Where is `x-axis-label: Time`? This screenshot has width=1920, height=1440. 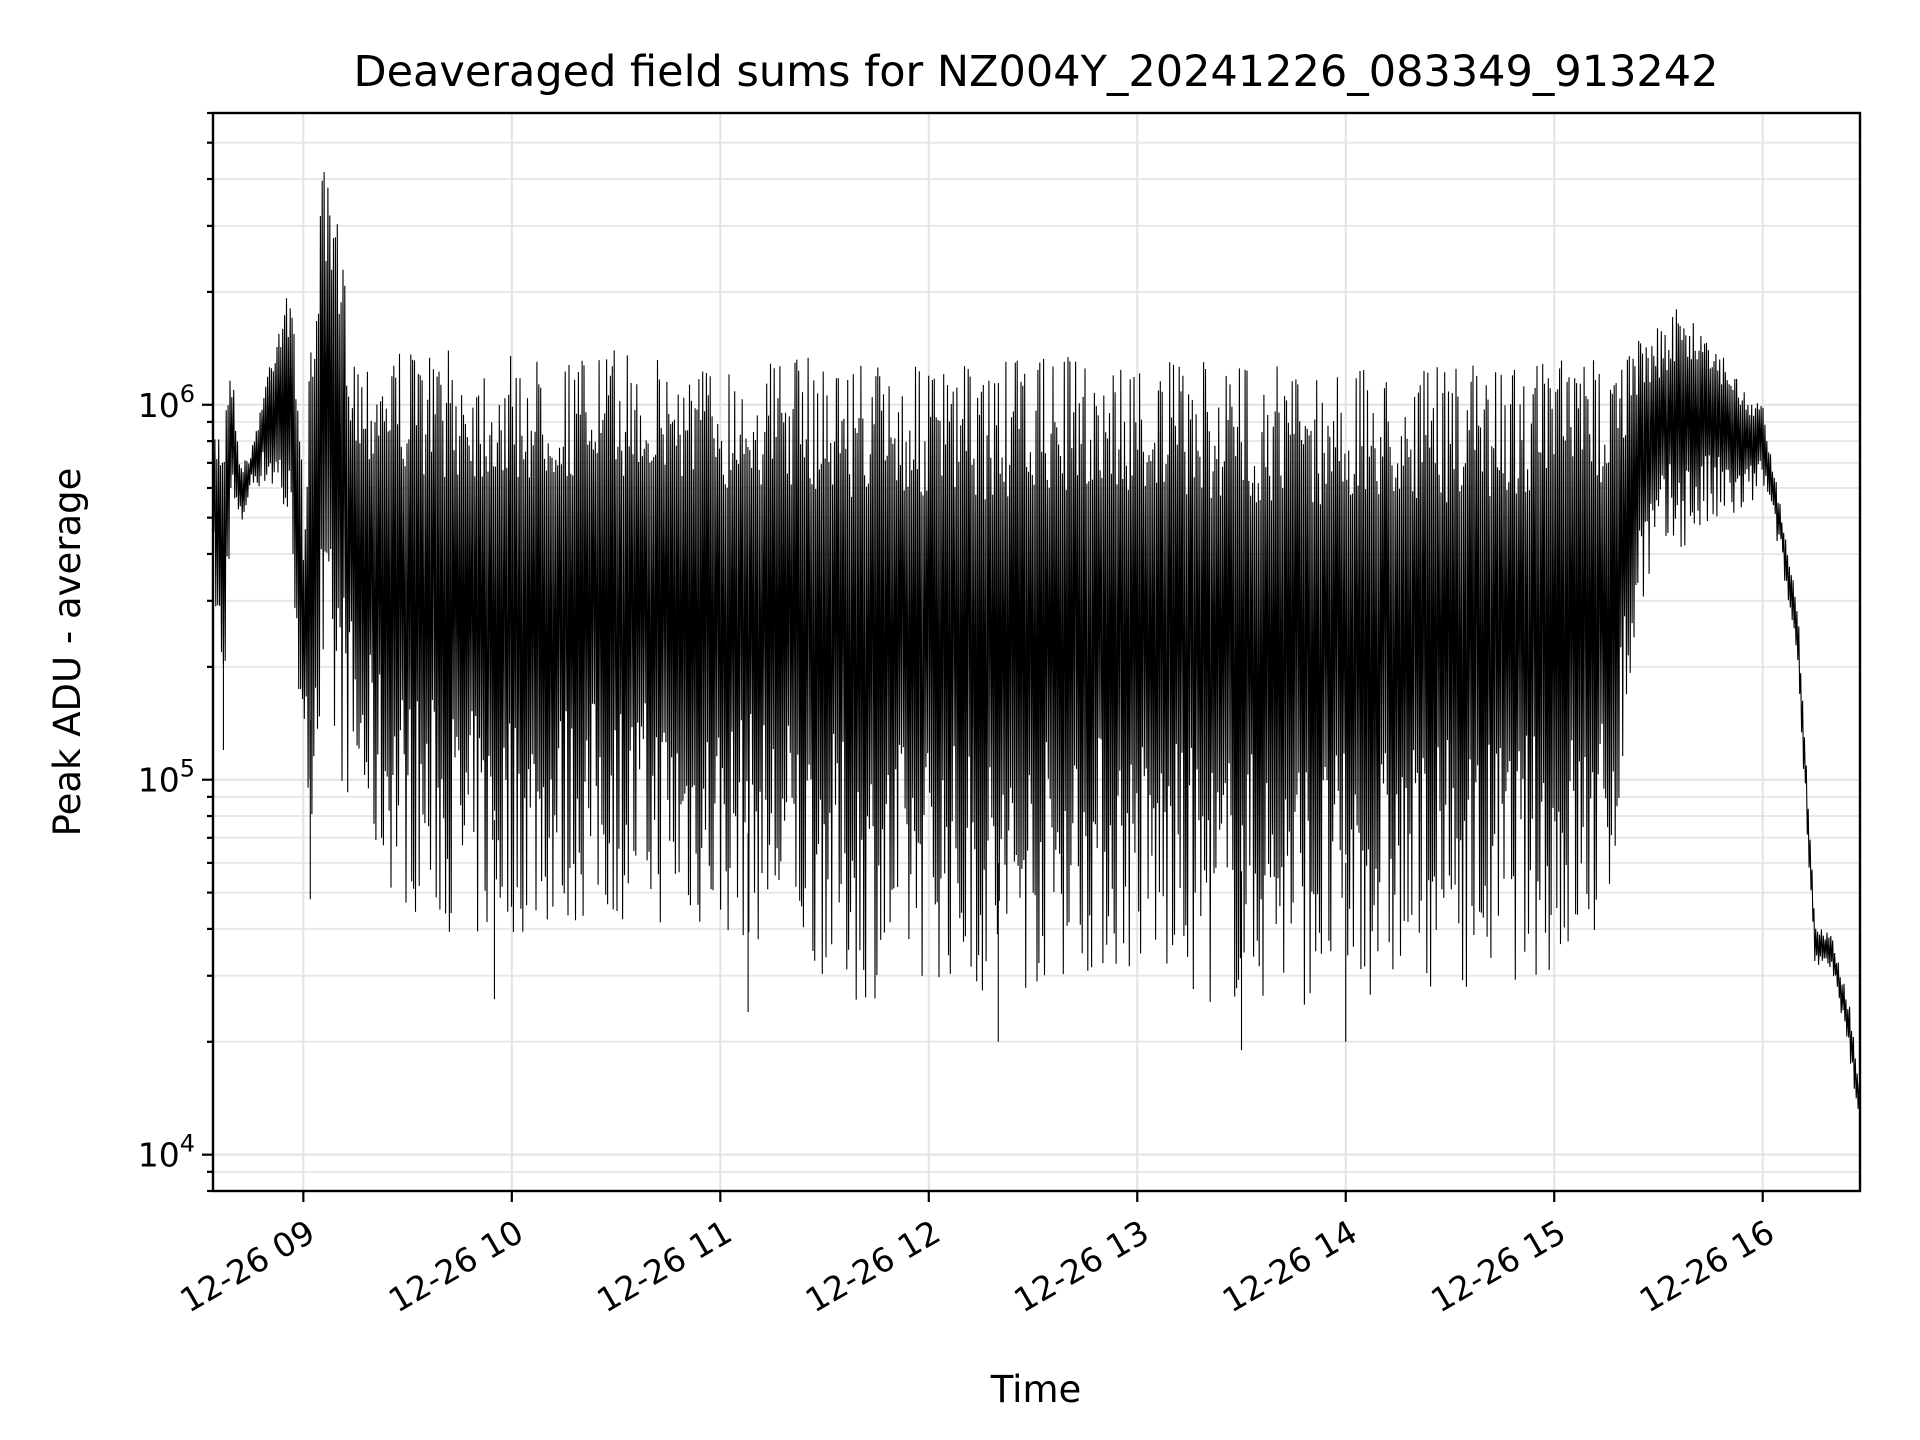 x-axis-label: Time is located at coordinates (1036, 1389).